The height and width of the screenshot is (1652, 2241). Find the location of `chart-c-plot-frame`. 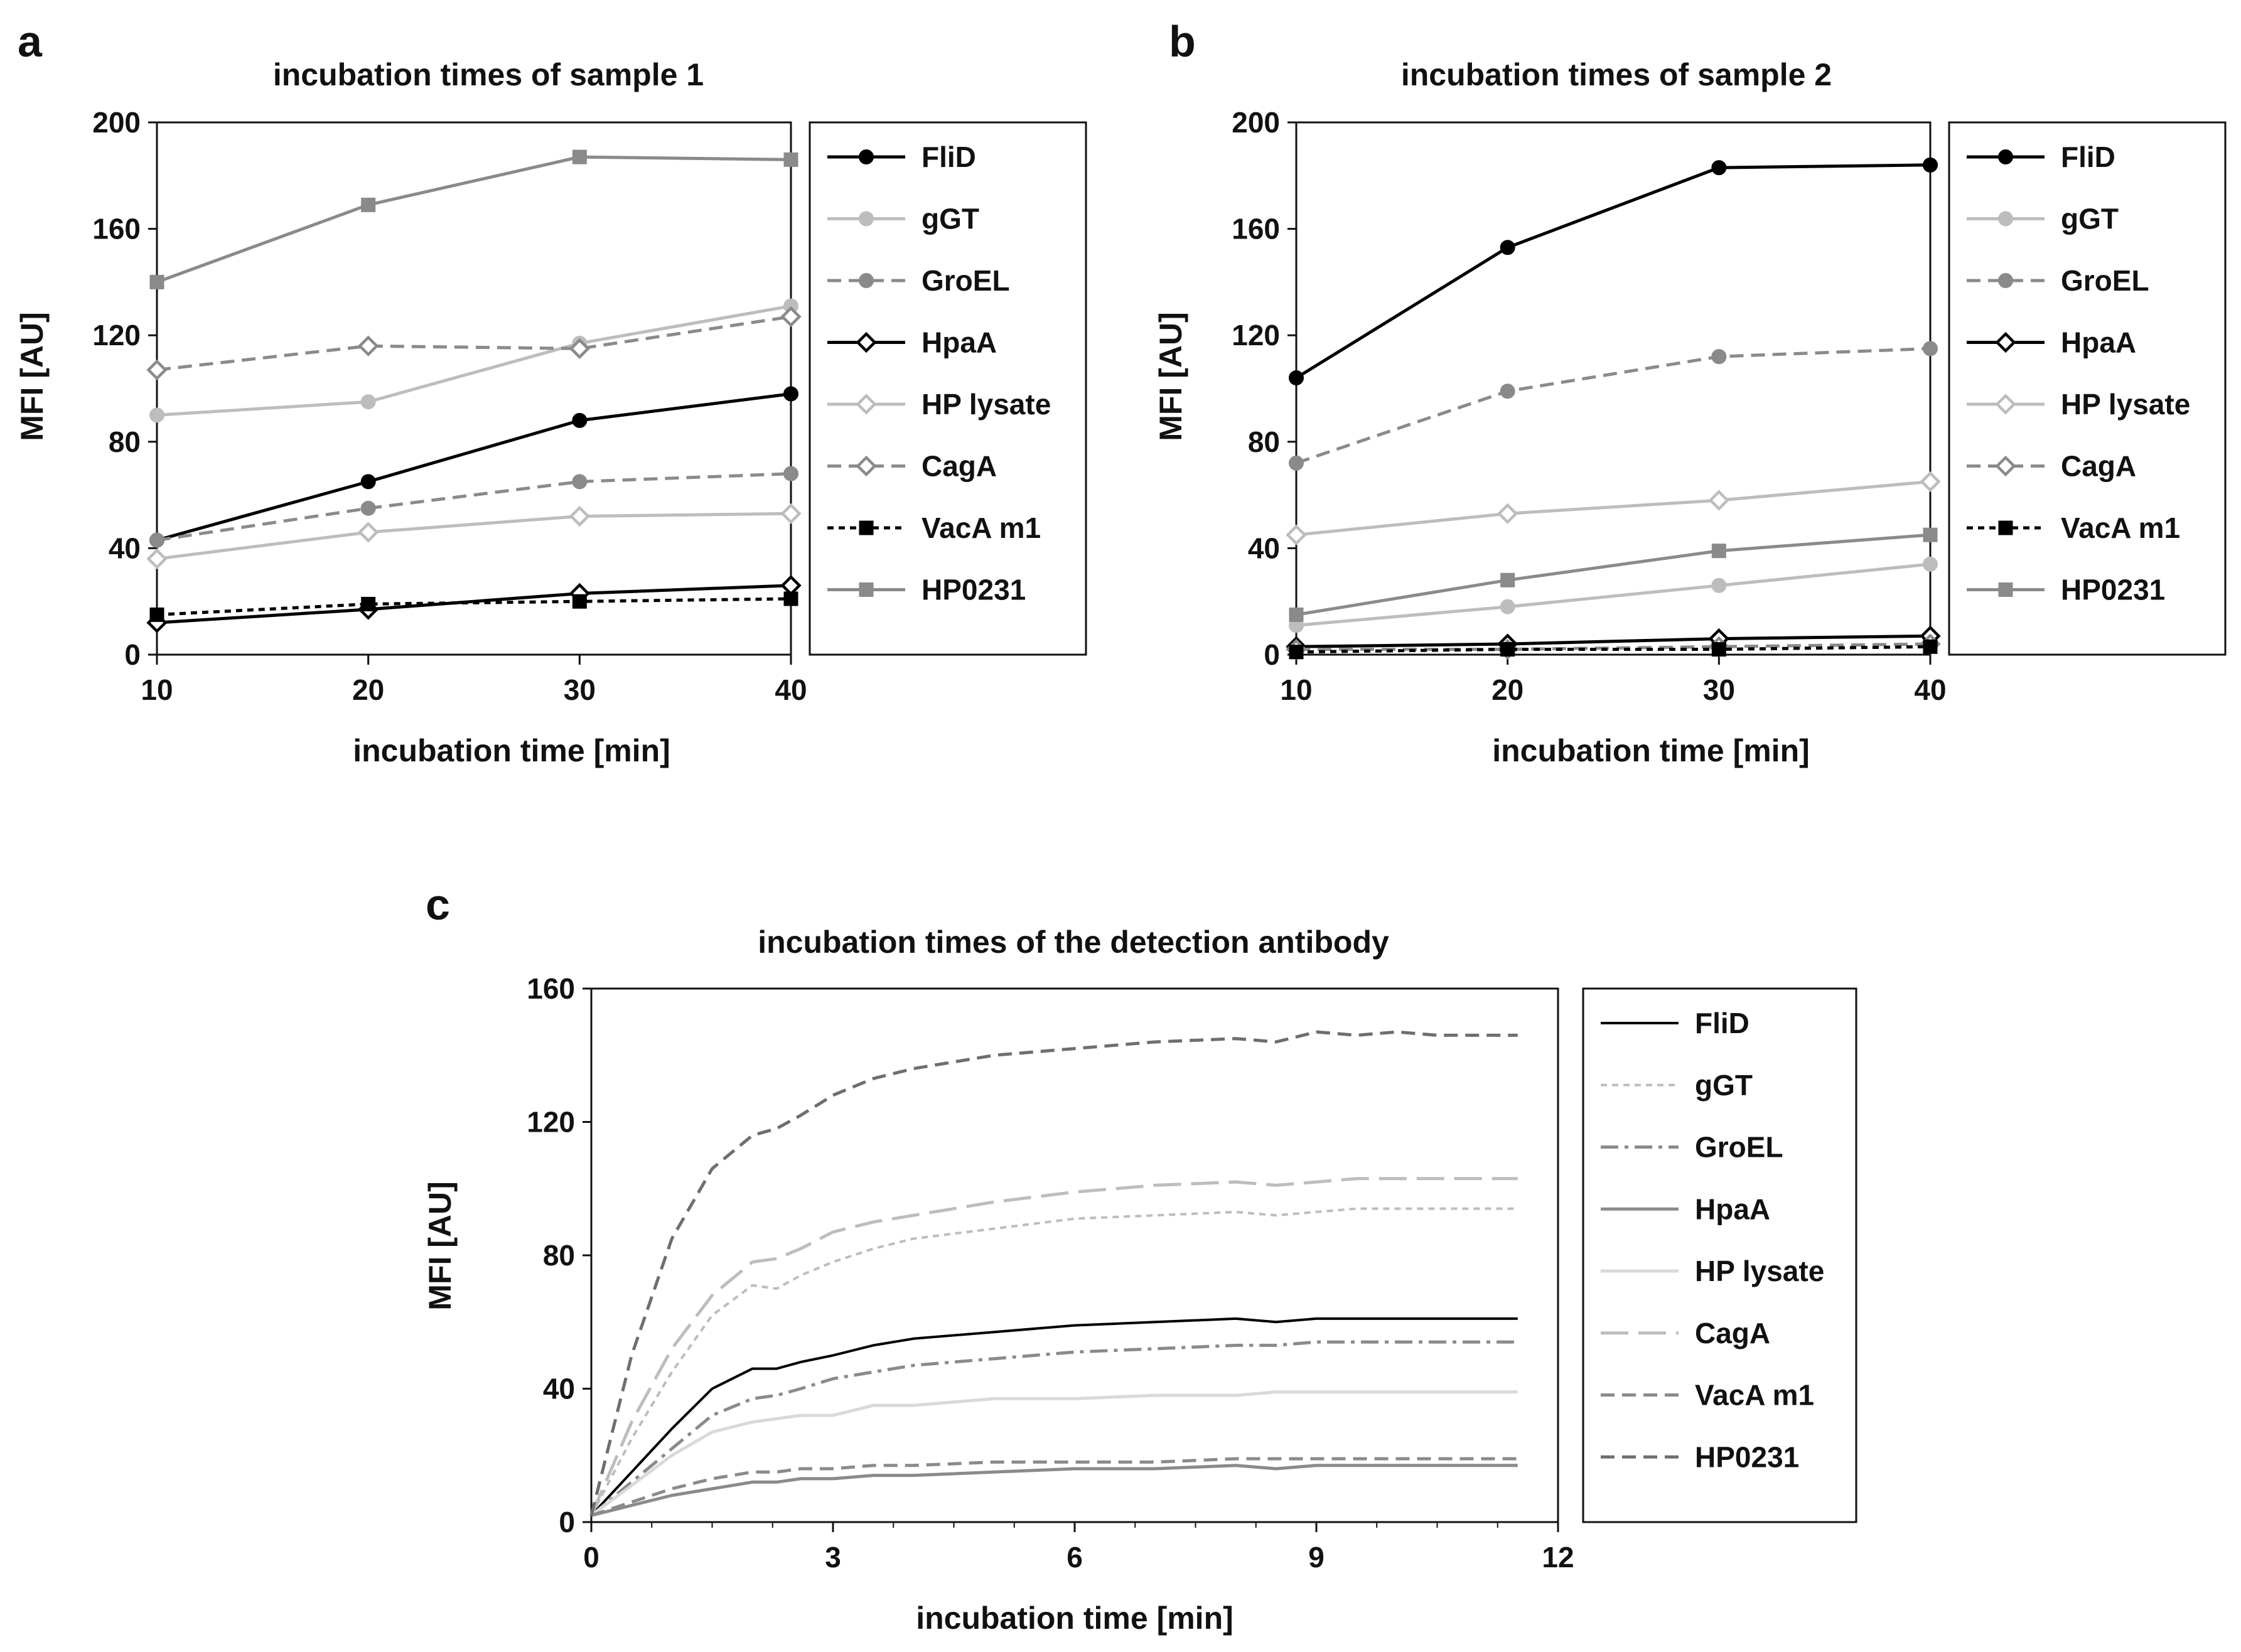

chart-c-plot-frame is located at coordinates (1074, 1255).